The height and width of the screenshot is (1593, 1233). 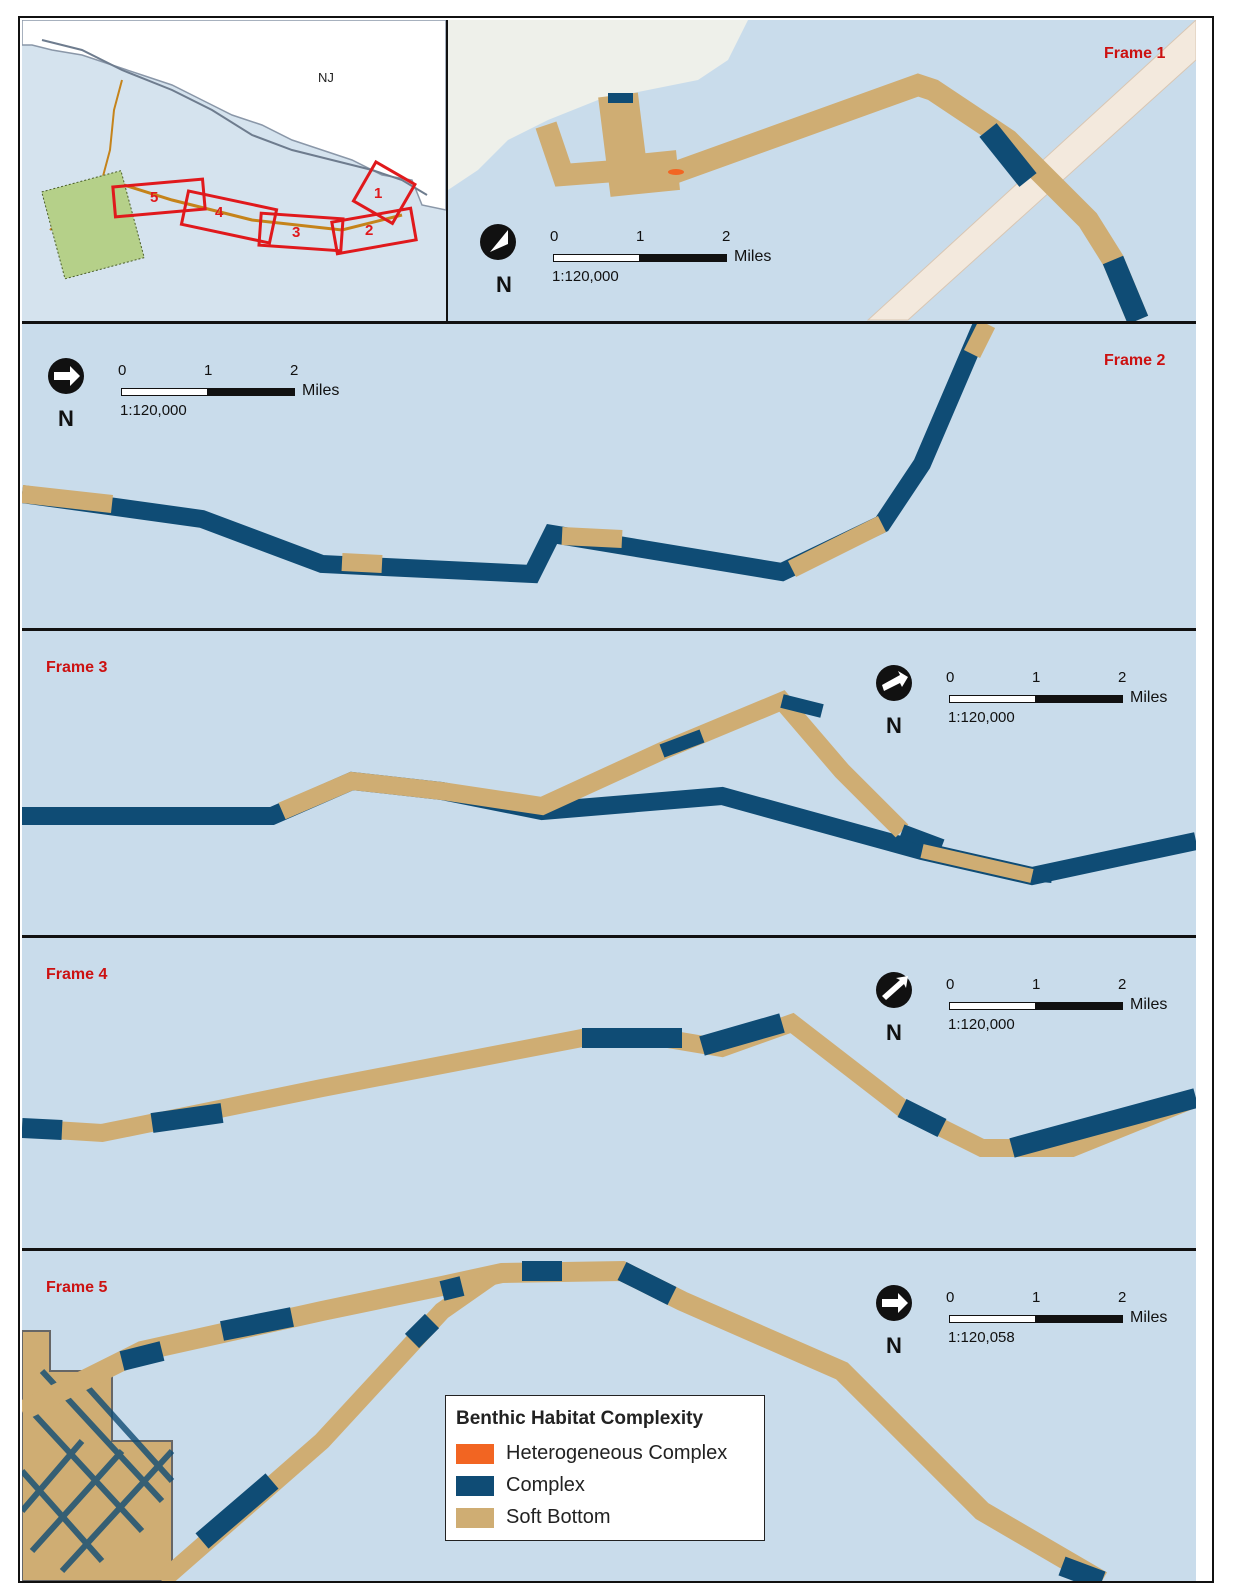 I want to click on inset-map-graphic: 5 4 3 2 1 NJ, so click(x=234, y=150).